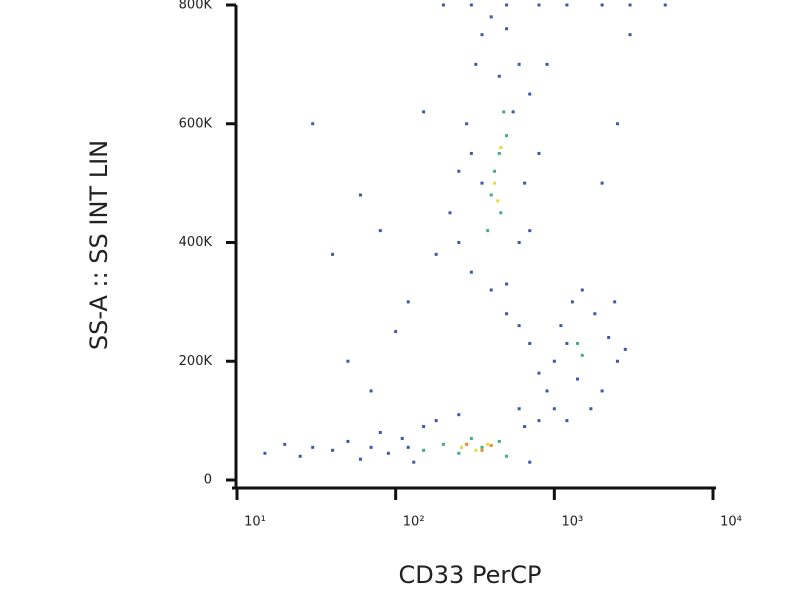  What do you see at coordinates (414, 522) in the screenshot?
I see `x-tick-label: 10²` at bounding box center [414, 522].